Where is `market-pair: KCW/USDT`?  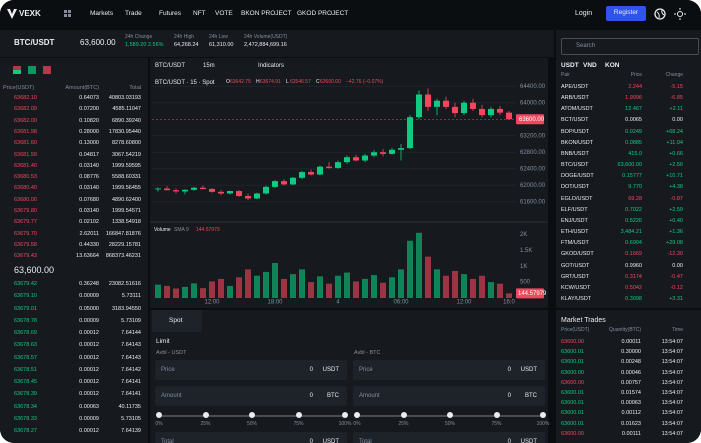 market-pair: KCW/USDT is located at coordinates (576, 287).